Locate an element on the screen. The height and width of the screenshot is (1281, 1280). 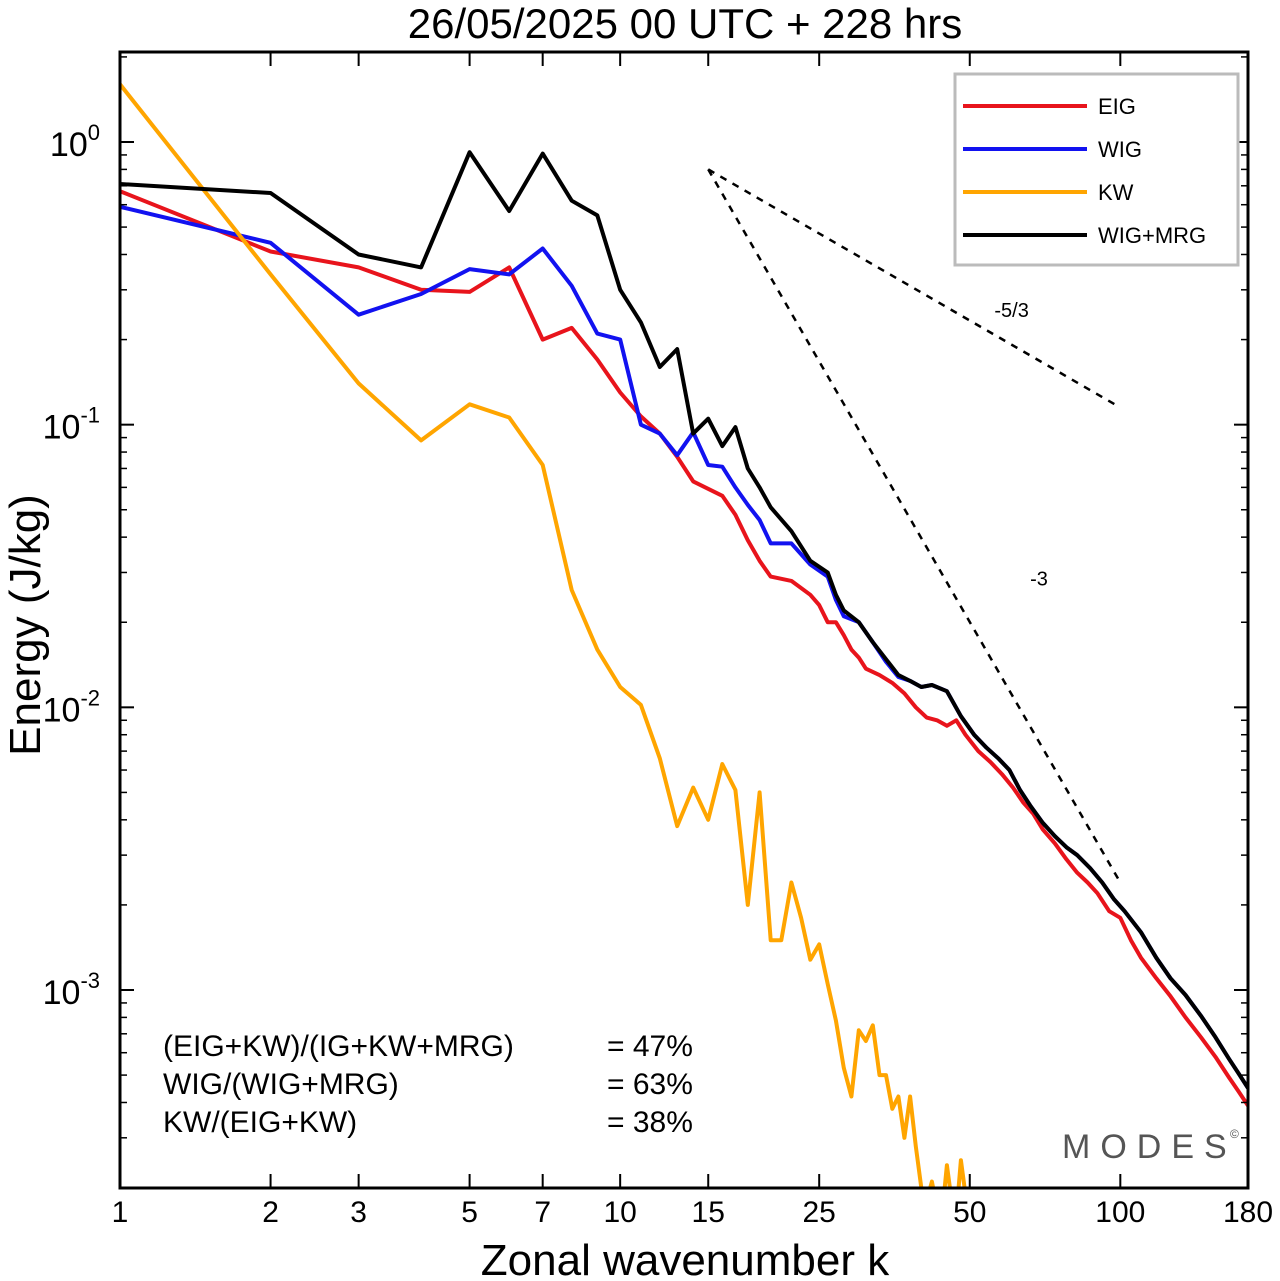
x-tick-label: 1 is located at coordinates (120, 1212).